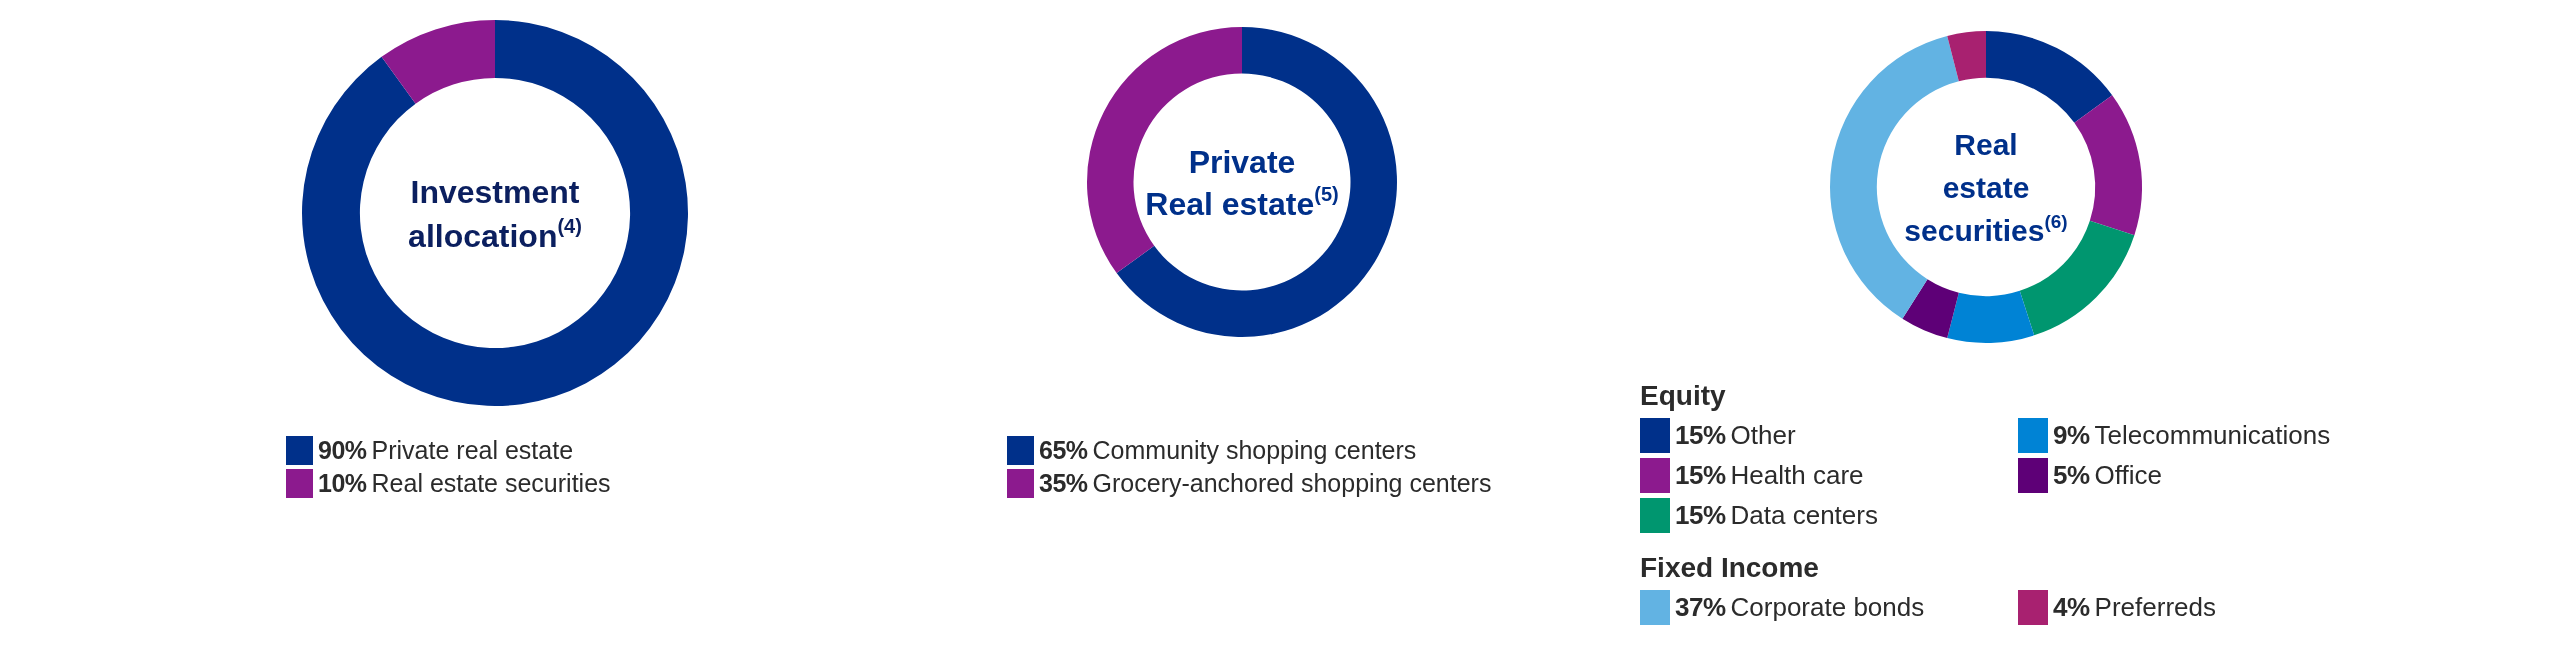  What do you see at coordinates (2071, 435) in the screenshot?
I see `data-label: 9%` at bounding box center [2071, 435].